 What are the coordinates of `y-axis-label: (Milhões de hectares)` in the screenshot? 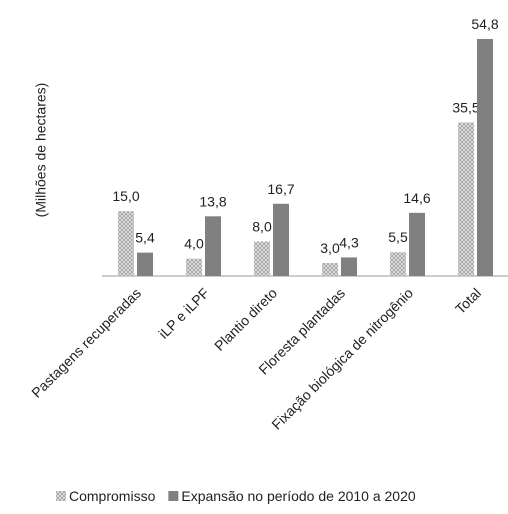 It's located at (41, 150).